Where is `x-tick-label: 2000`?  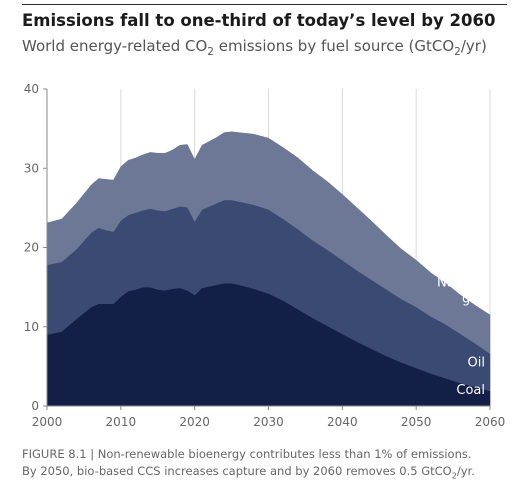
x-tick-label: 2000 is located at coordinates (47, 422).